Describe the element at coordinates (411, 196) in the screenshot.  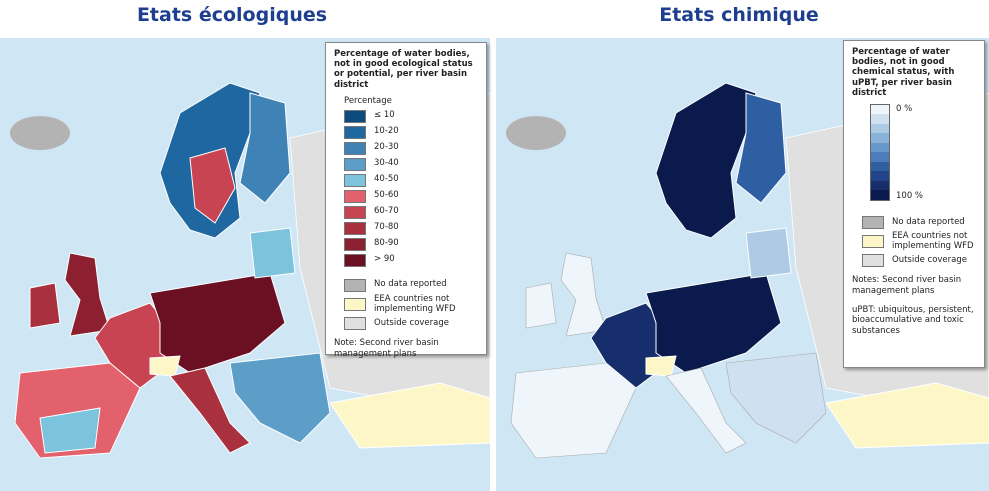
I see `legend-item: 50-60` at that location.